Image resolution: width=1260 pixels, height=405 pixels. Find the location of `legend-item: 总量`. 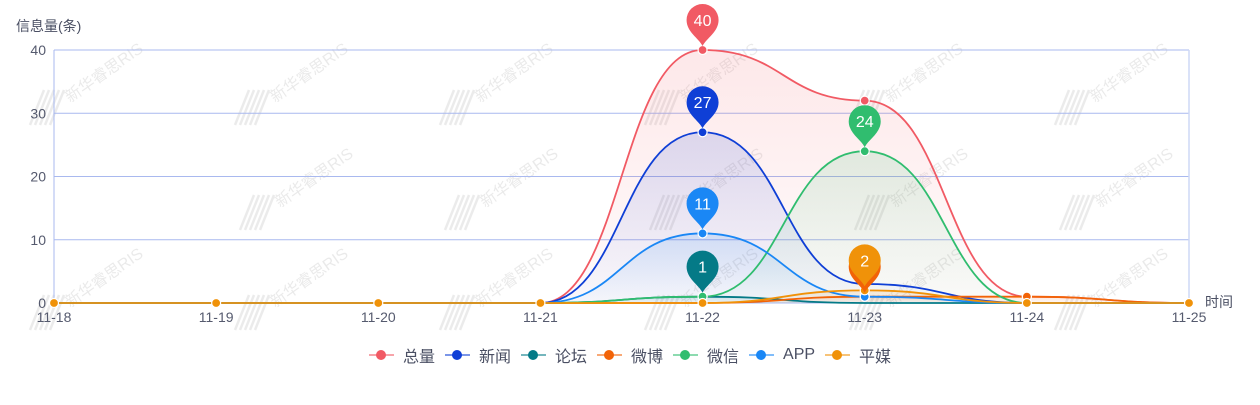

legend-item: 总量 is located at coordinates (401, 355).